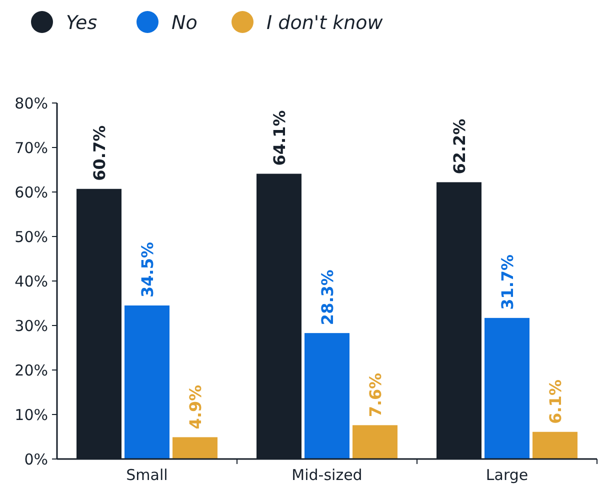 The image size is (601, 490). Describe the element at coordinates (195, 407) in the screenshot. I see `data-label: 4.9%` at that location.